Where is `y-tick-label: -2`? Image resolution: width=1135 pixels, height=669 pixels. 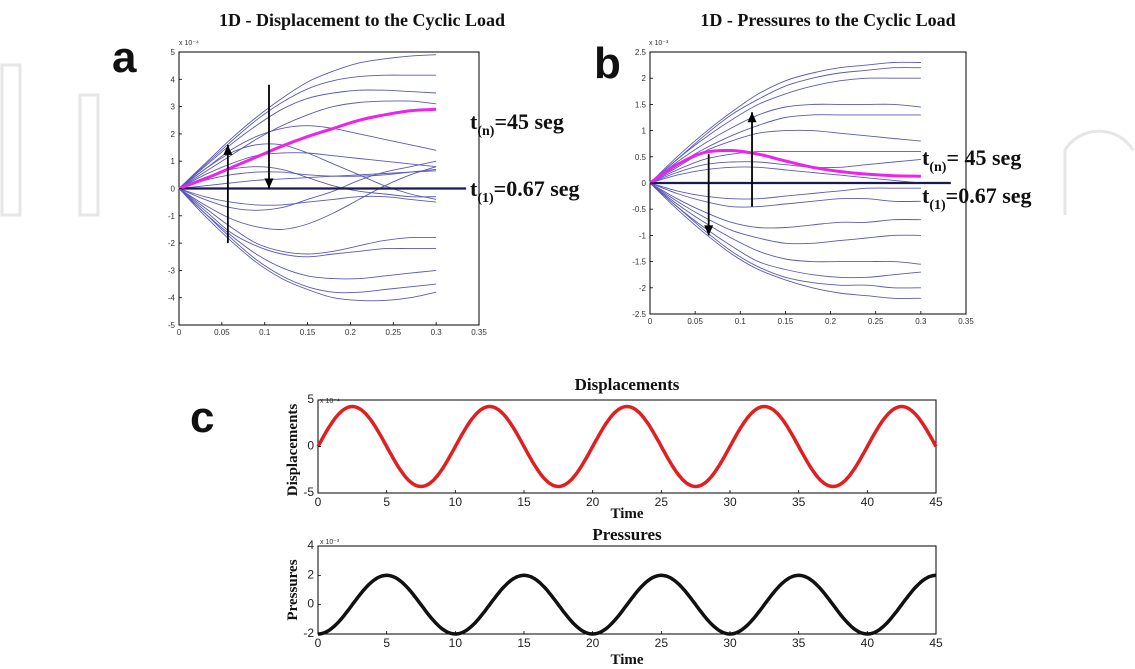 y-tick-label: -2 is located at coordinates (643, 288).